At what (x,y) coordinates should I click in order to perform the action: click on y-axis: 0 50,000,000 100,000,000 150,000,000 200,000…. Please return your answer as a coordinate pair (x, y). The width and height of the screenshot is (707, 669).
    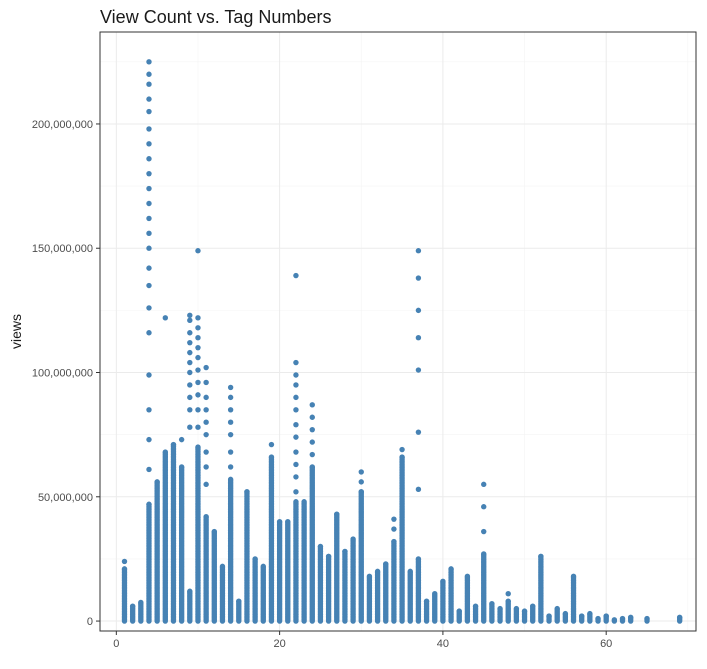
    Looking at the image, I should click on (66, 373).